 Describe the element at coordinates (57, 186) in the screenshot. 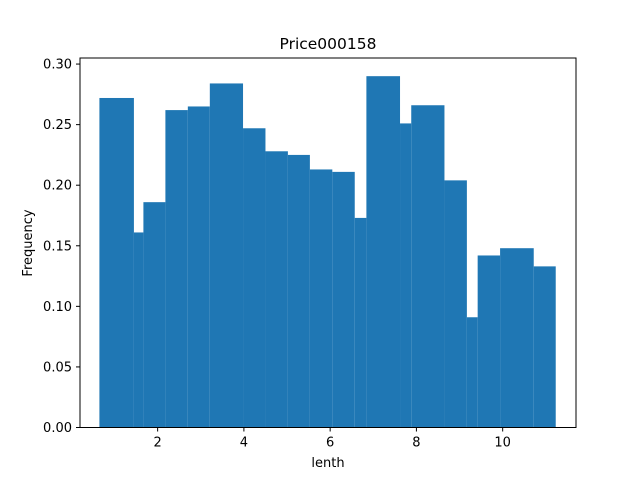

I see `y-tick-label: 0.20` at that location.